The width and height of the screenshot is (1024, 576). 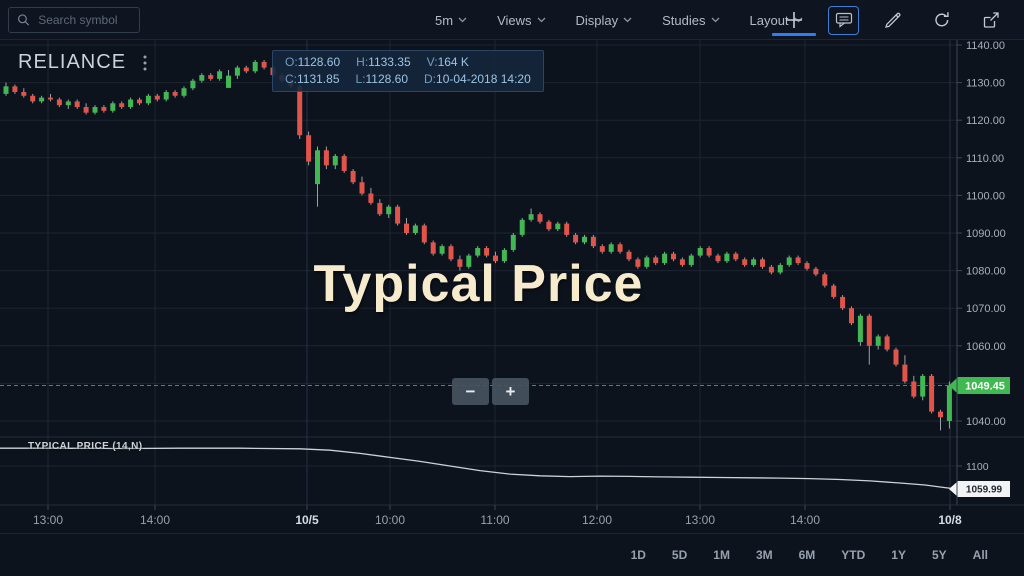 What do you see at coordinates (985, 386) in the screenshot?
I see `last-price-value: 1049.45` at bounding box center [985, 386].